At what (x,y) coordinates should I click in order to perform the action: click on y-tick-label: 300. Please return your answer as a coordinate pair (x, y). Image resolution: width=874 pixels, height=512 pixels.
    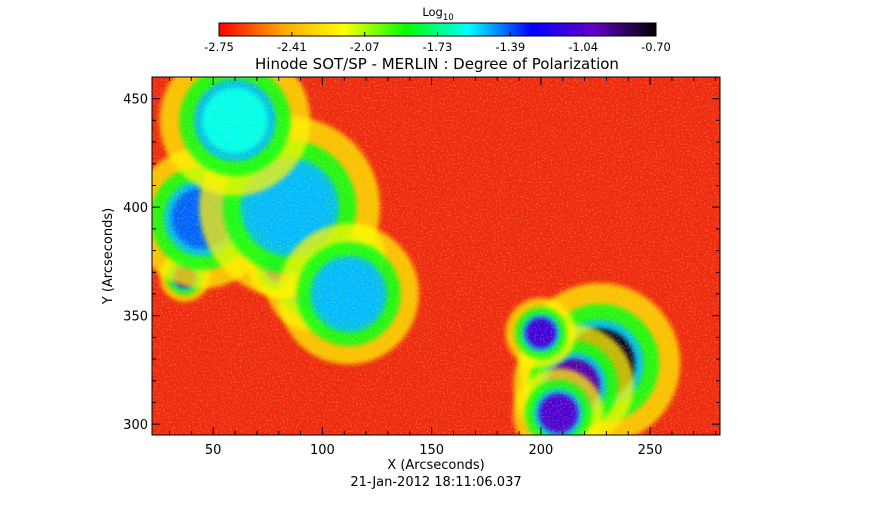
    Looking at the image, I should click on (135, 425).